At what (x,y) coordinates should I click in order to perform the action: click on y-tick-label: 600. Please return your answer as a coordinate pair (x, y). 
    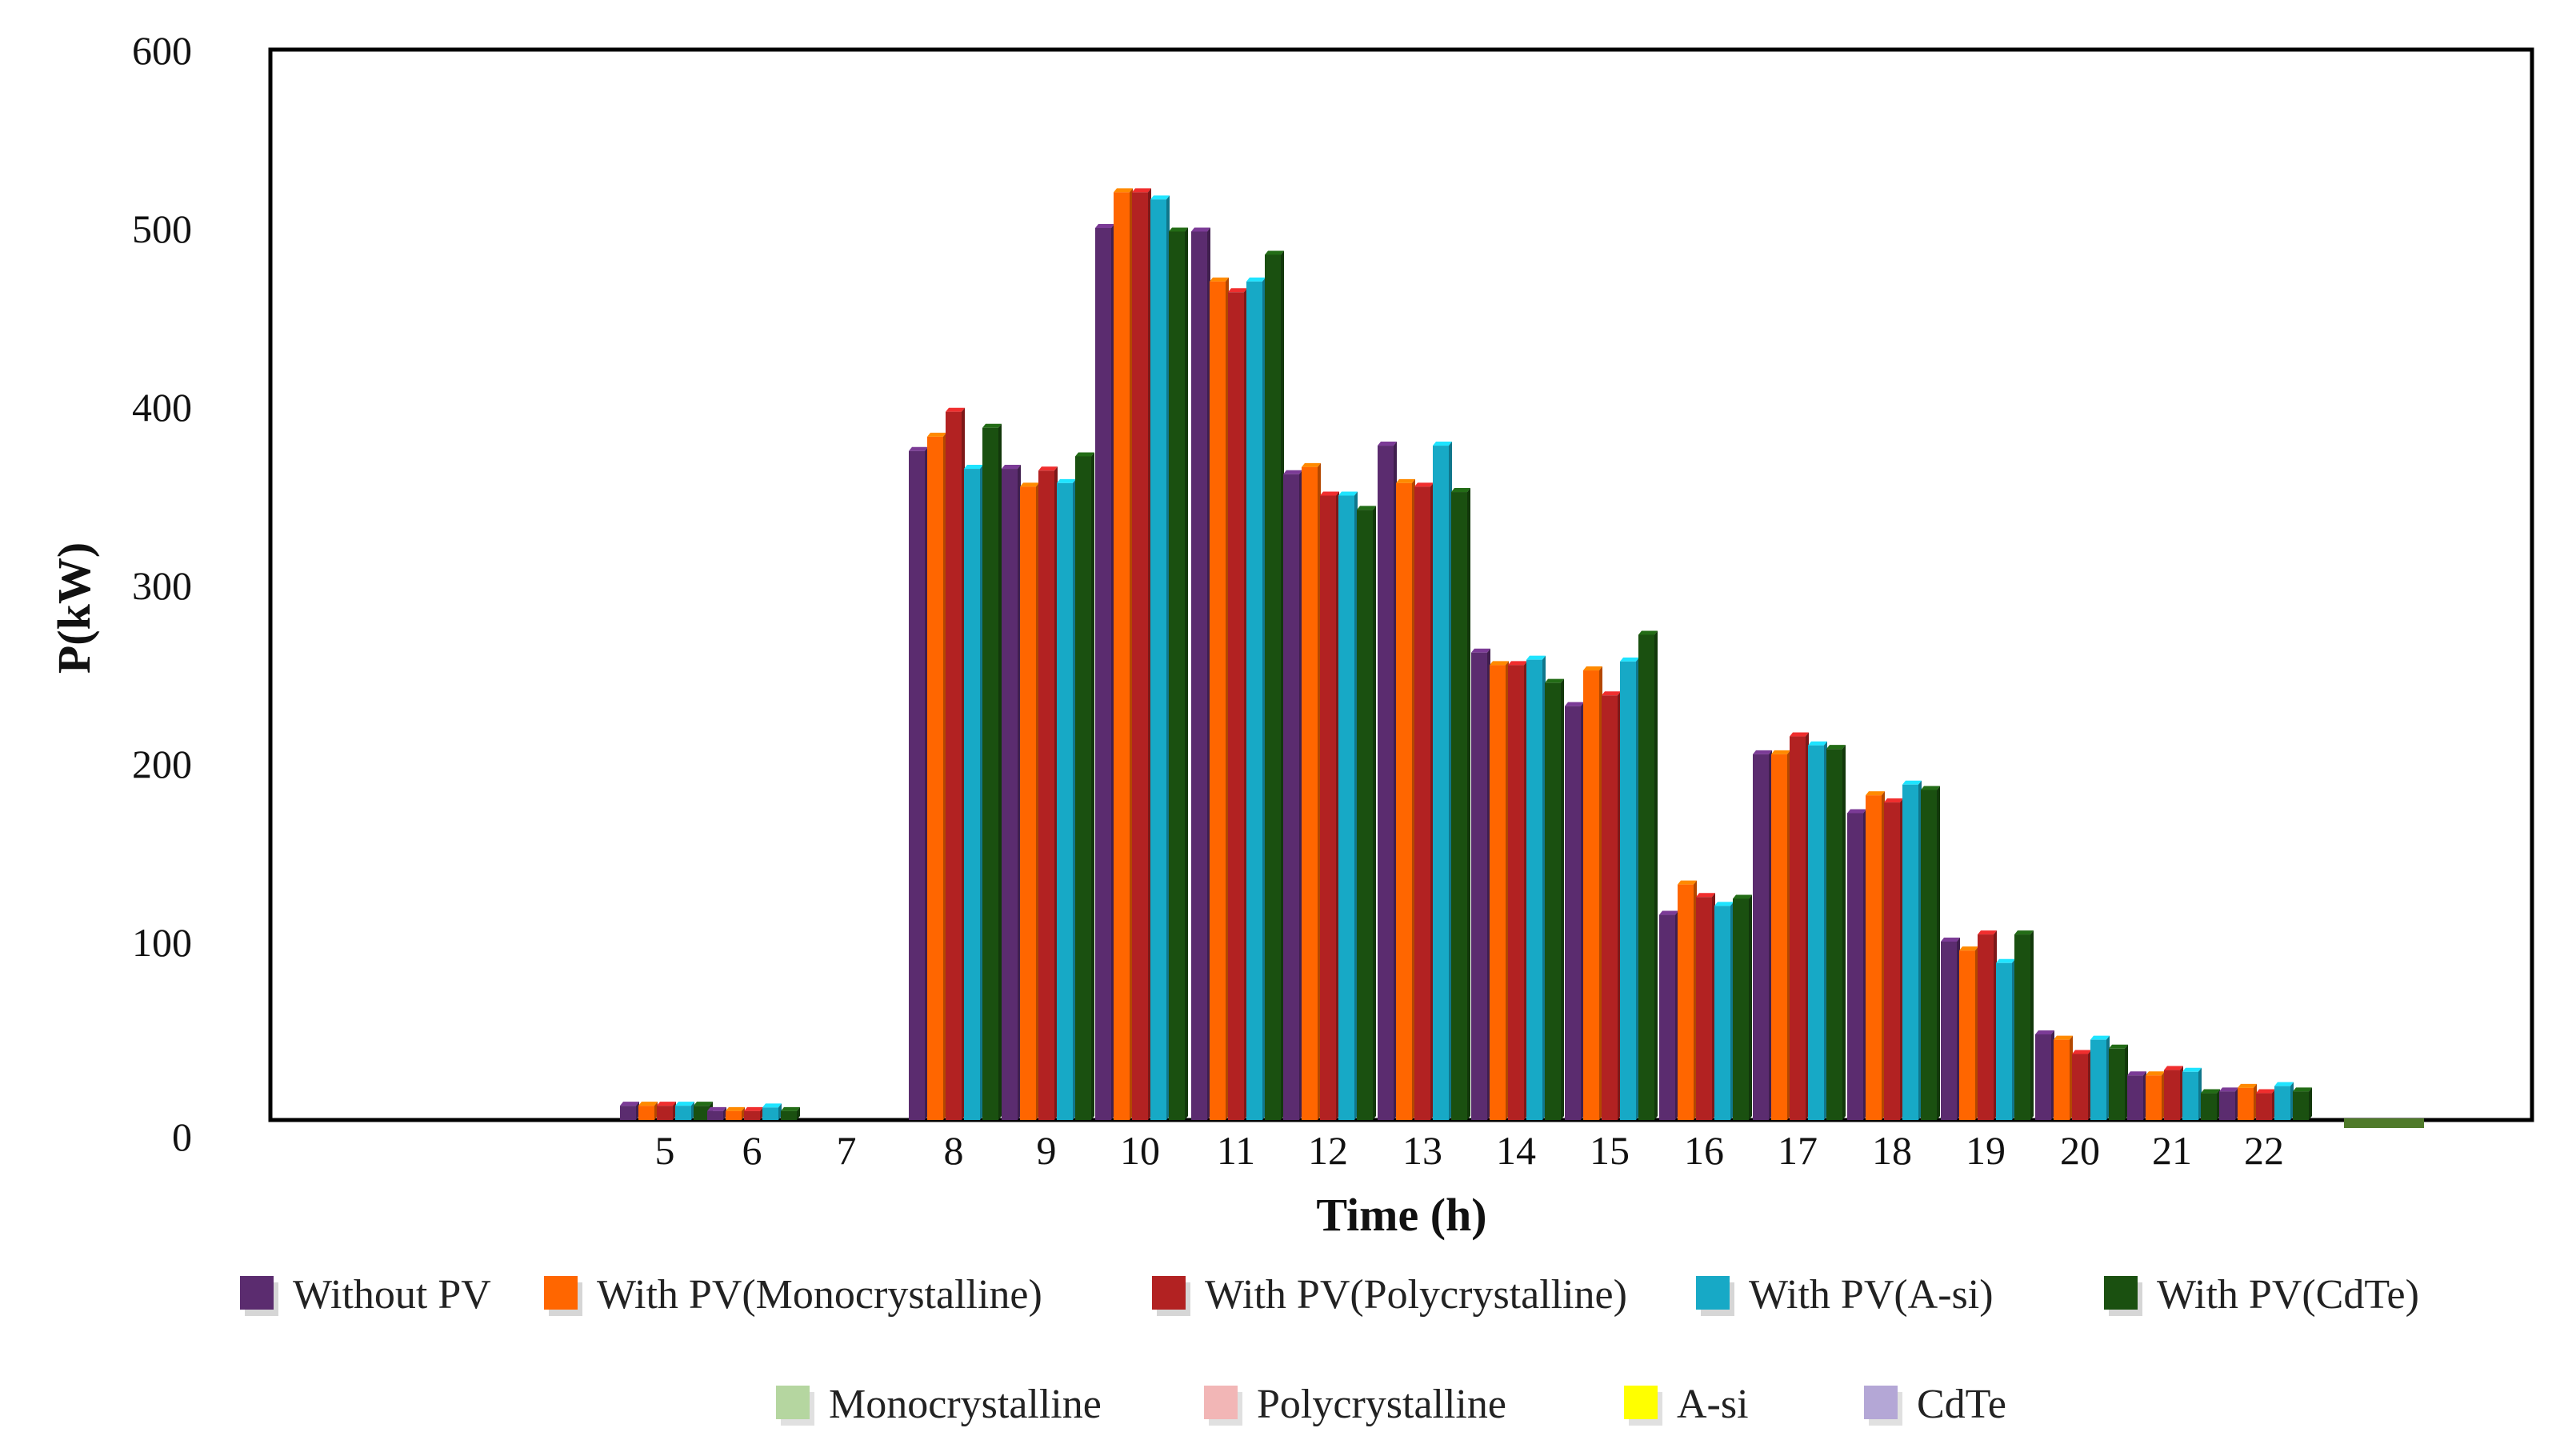
    Looking at the image, I should click on (162, 50).